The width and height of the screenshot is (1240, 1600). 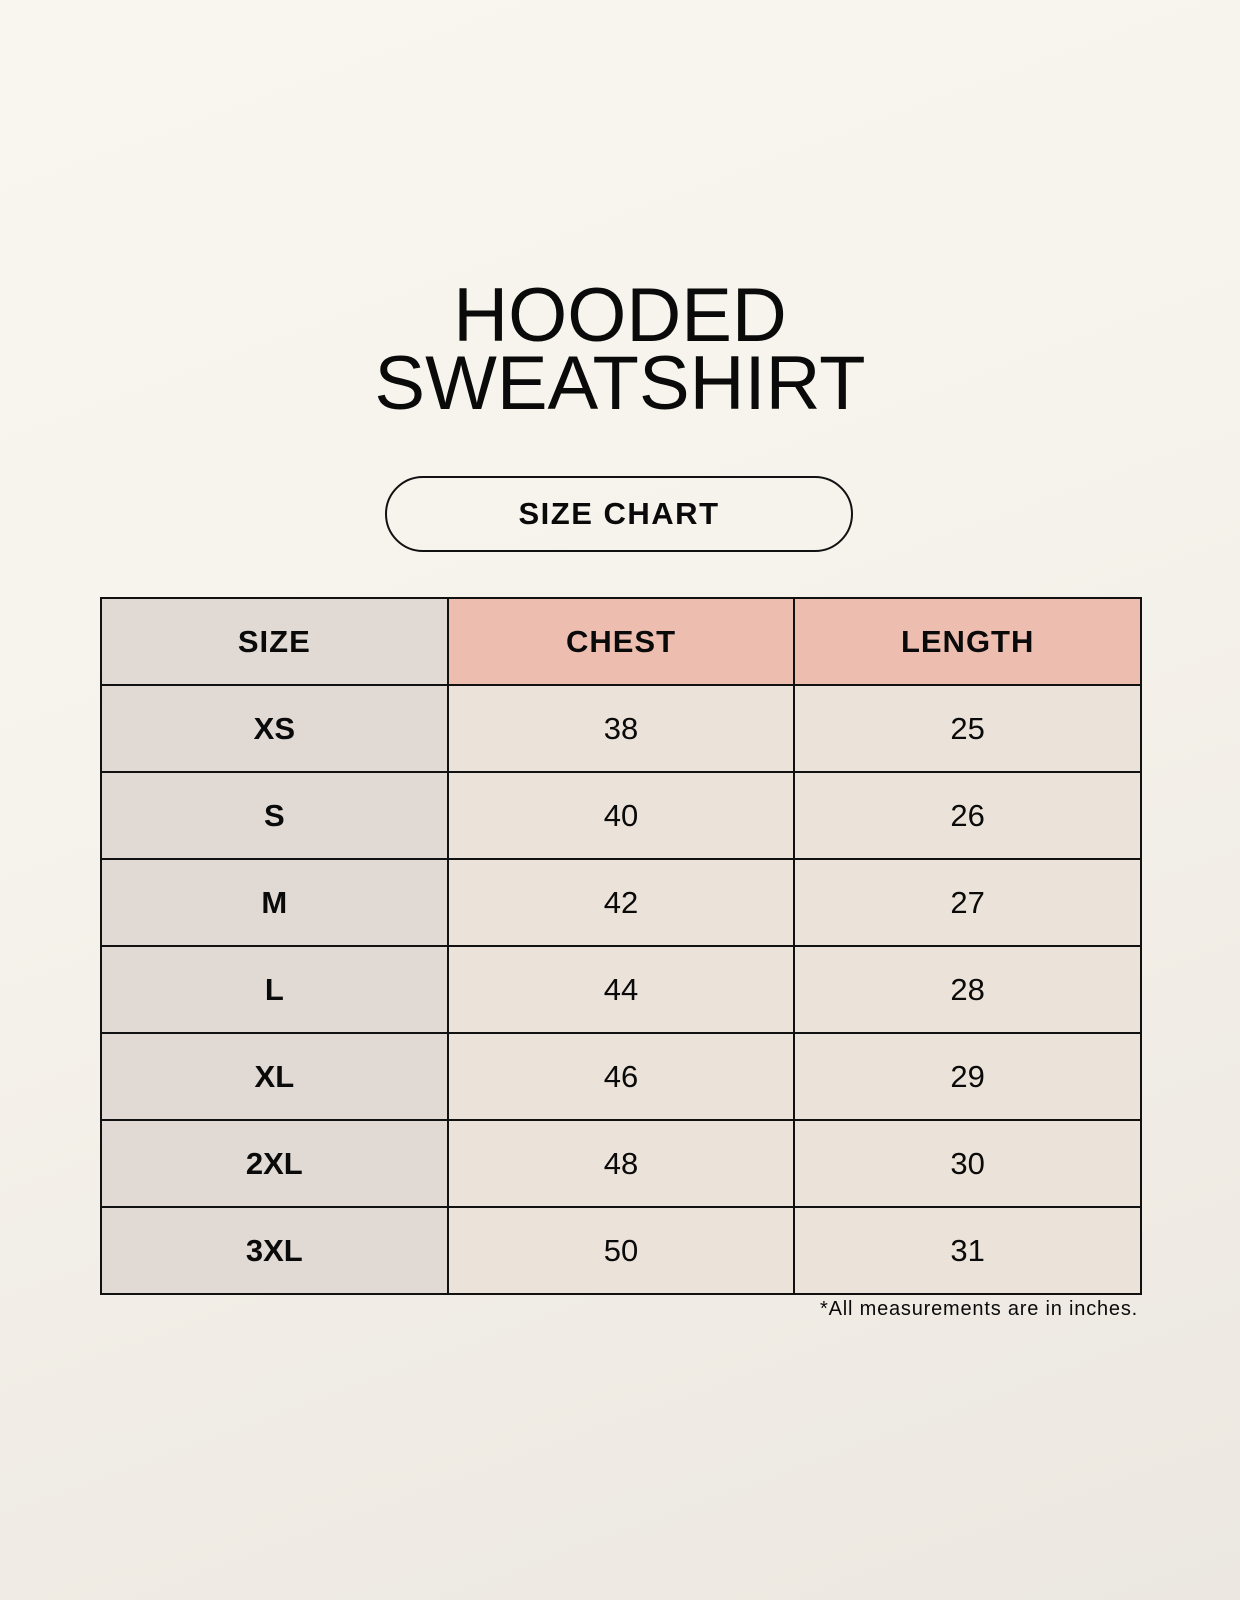 I want to click on table-row: XS 38 25, so click(x=621, y=728).